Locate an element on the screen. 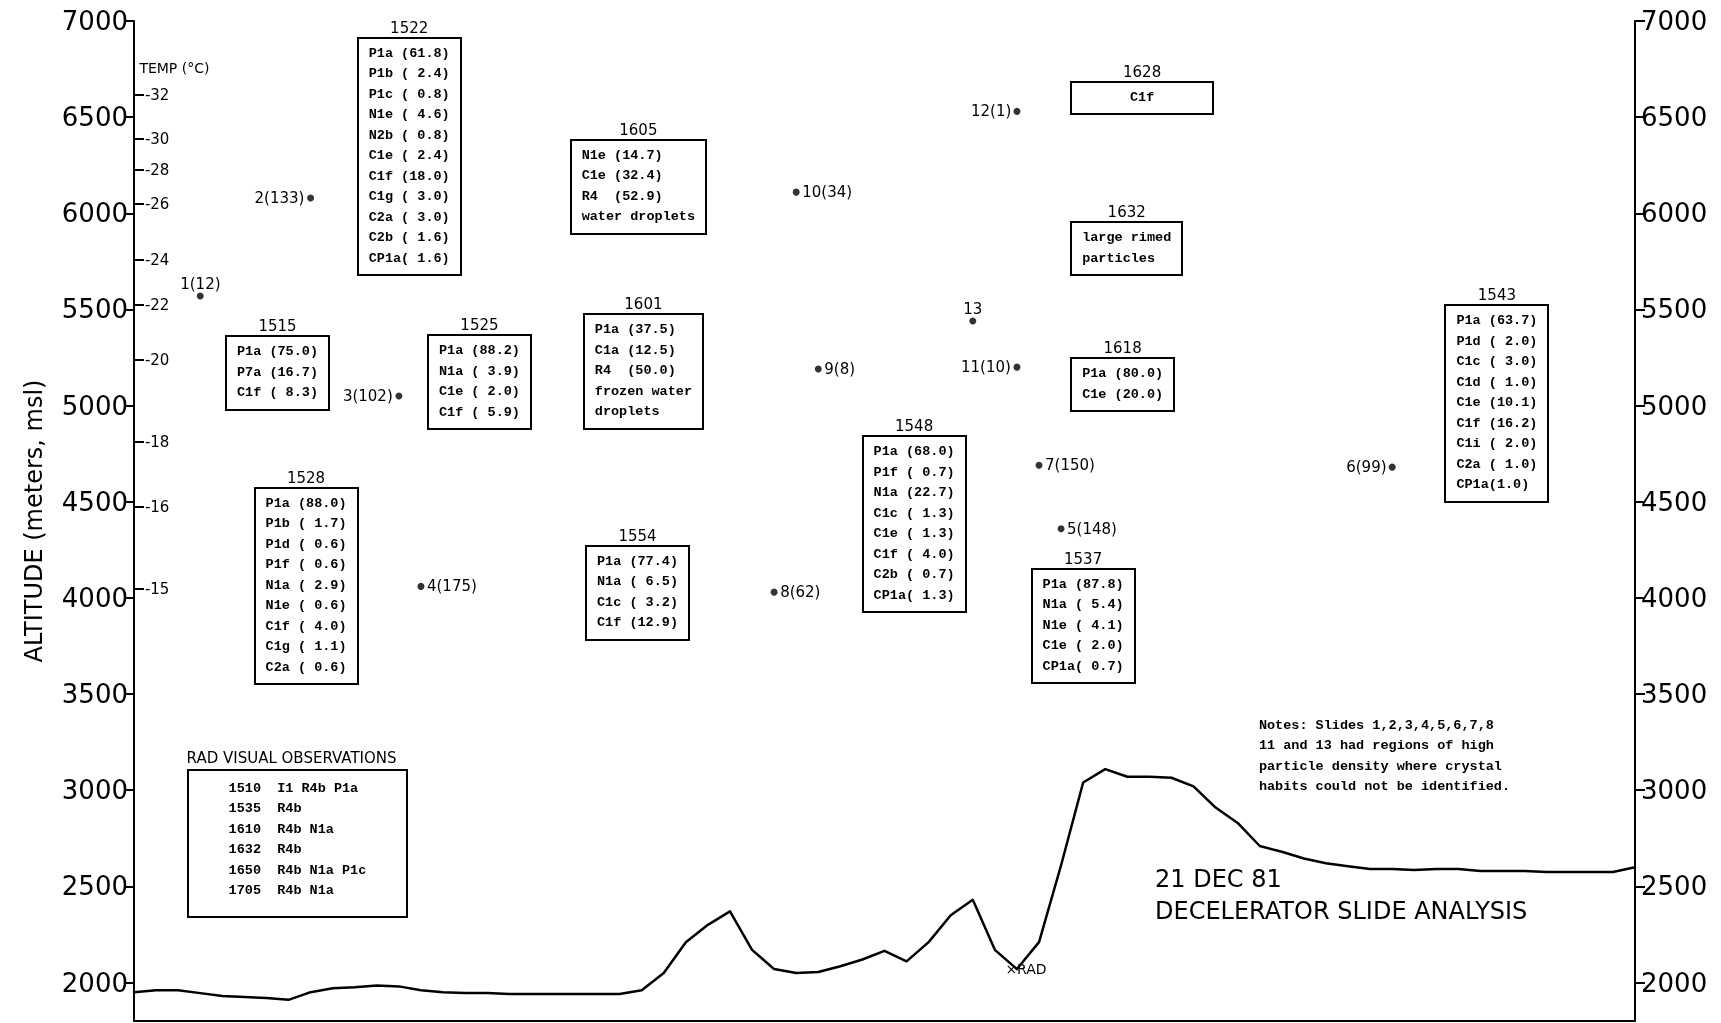 The width and height of the screenshot is (1721, 1023). y-axis-title: ALTITUDE (meters, msl) is located at coordinates (34, 521).